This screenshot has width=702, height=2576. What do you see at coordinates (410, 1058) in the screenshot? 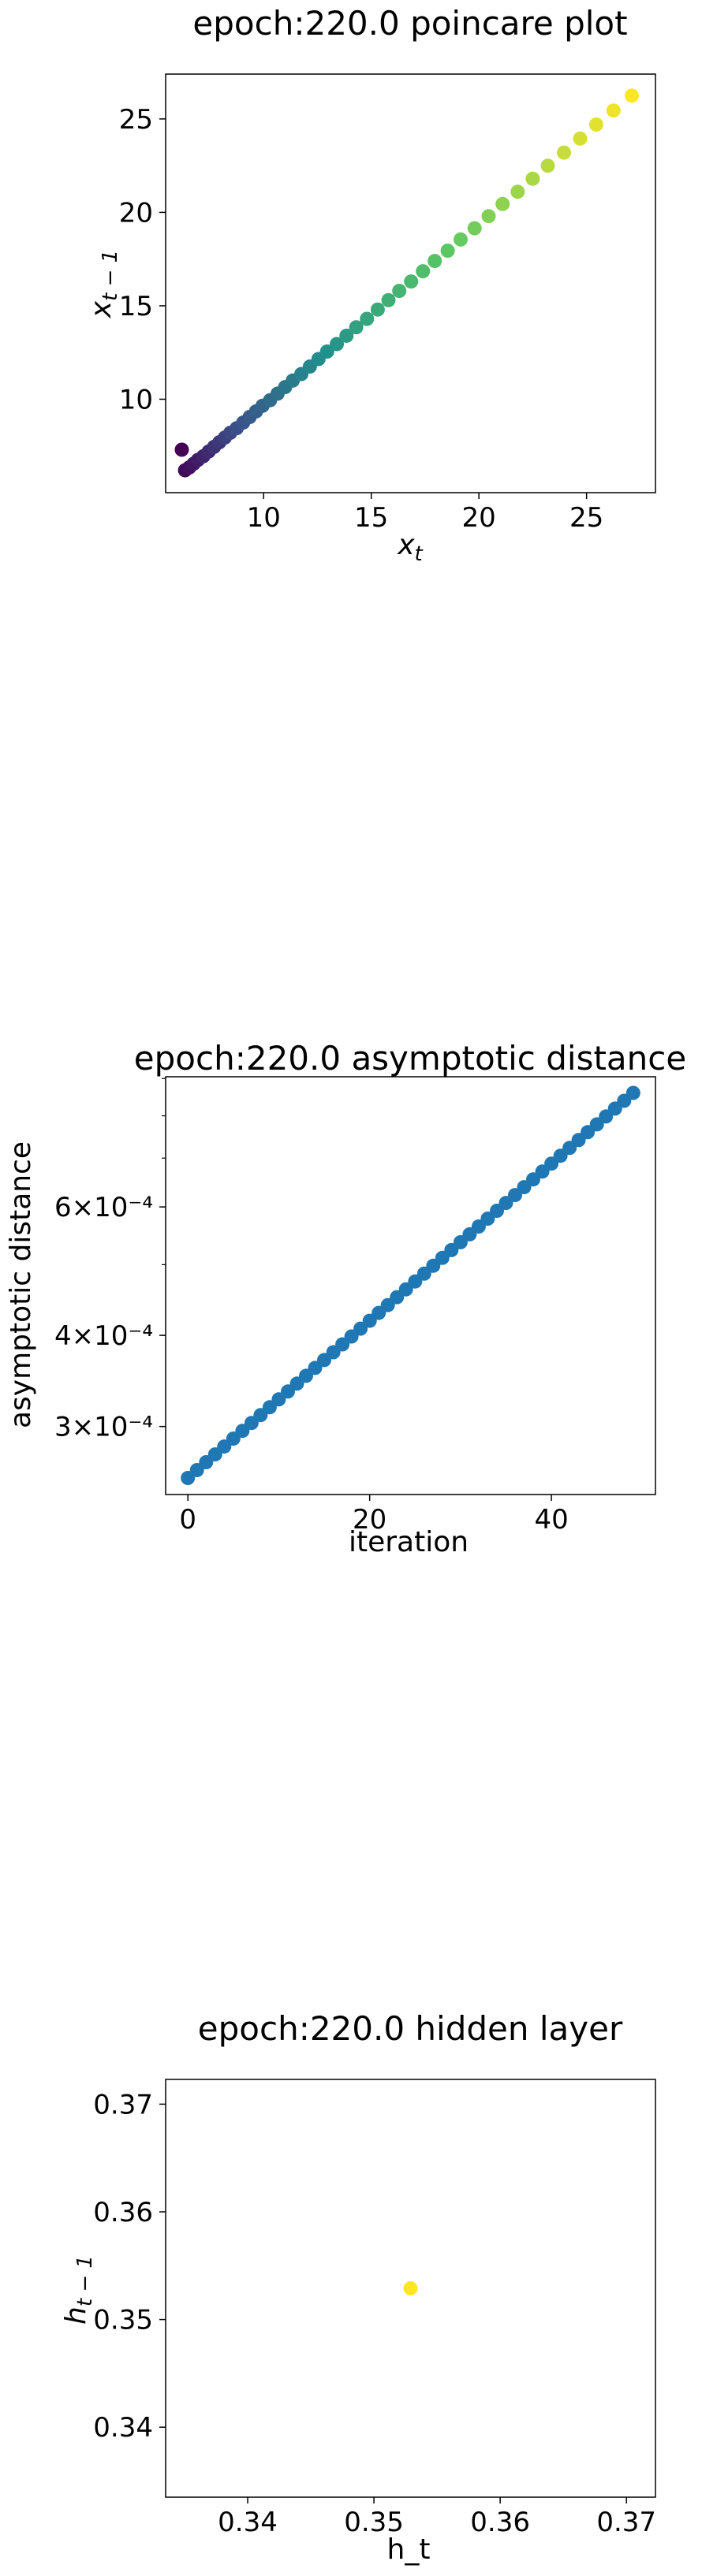
I see `chart-title: epoch:220.0 asymptotic distance` at bounding box center [410, 1058].